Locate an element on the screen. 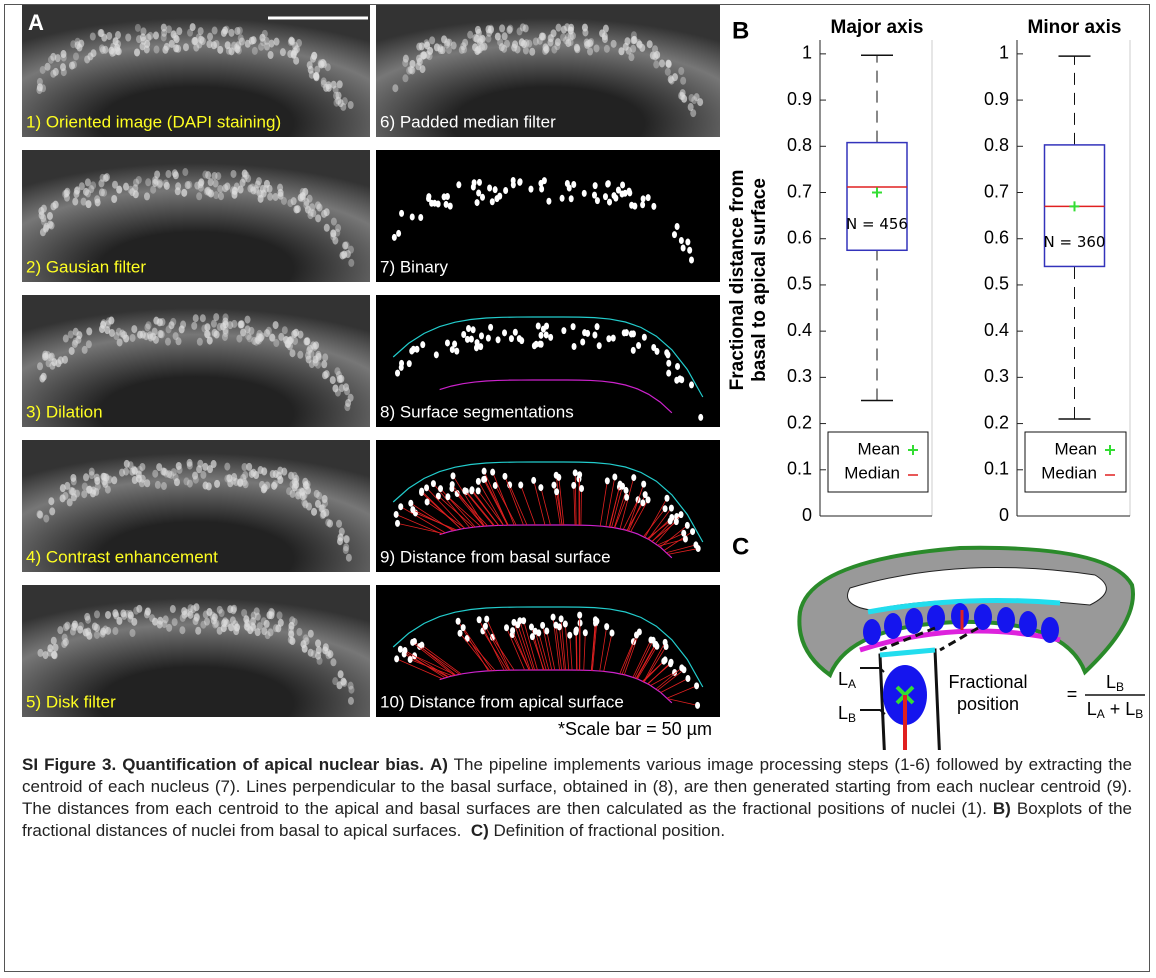  mean is located at coordinates (877, 192).